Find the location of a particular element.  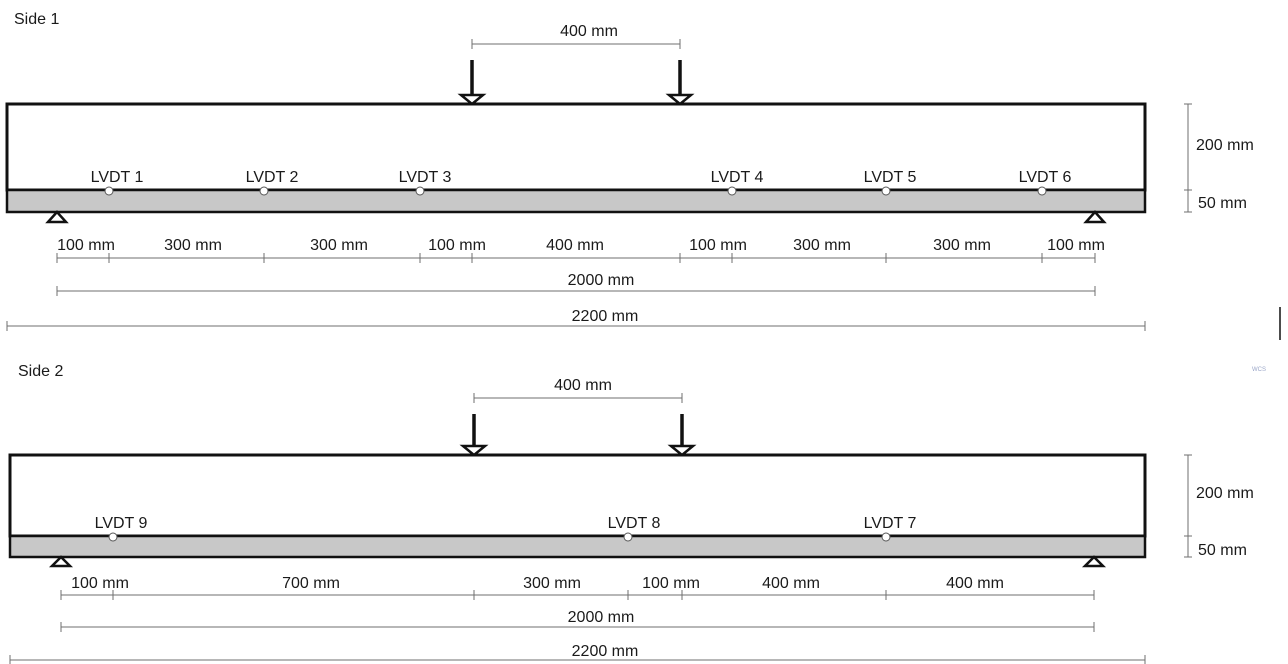

lvdt-label: LVDT 4 is located at coordinates (737, 177).